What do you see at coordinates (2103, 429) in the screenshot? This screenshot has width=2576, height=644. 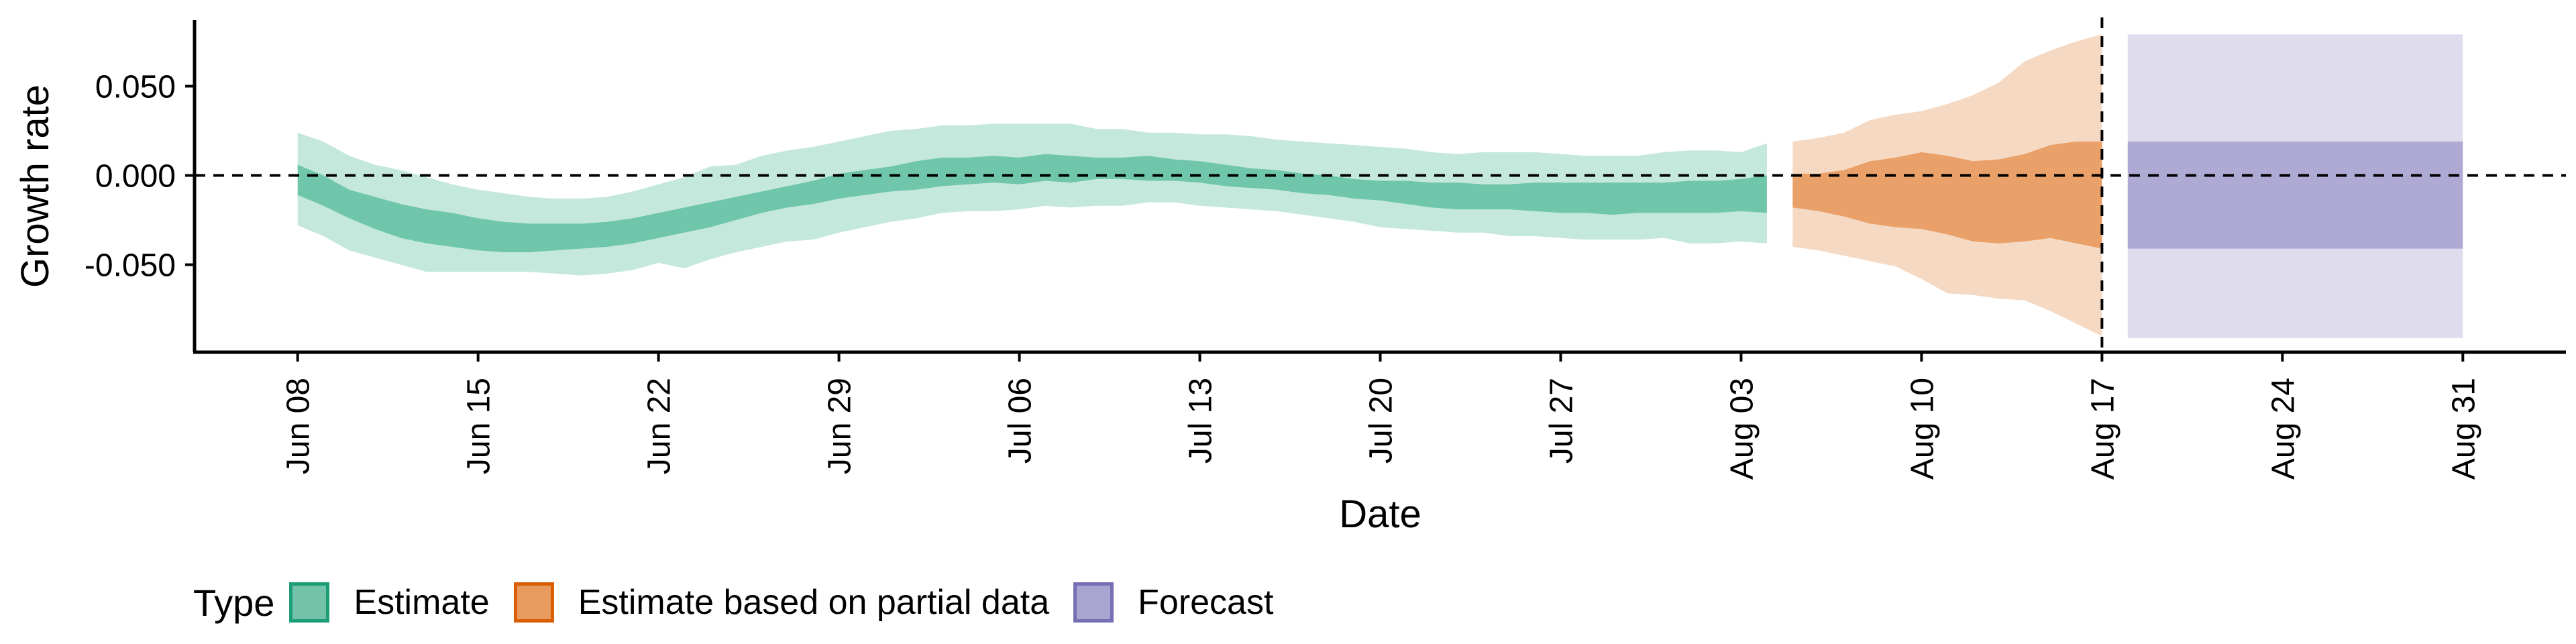 I see `x-tick-label: Aug 17` at bounding box center [2103, 429].